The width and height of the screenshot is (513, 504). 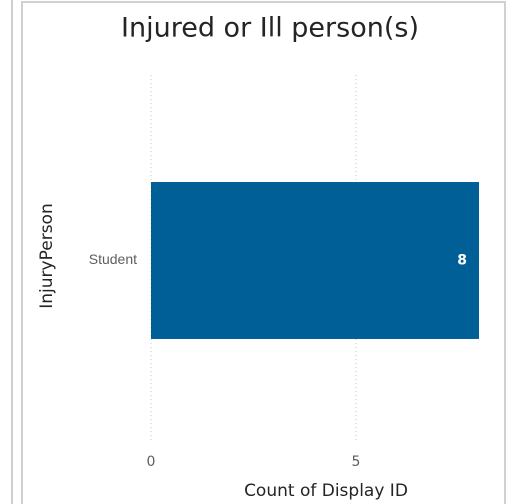 What do you see at coordinates (326, 491) in the screenshot?
I see `x-axis-title: Count of Display ID` at bounding box center [326, 491].